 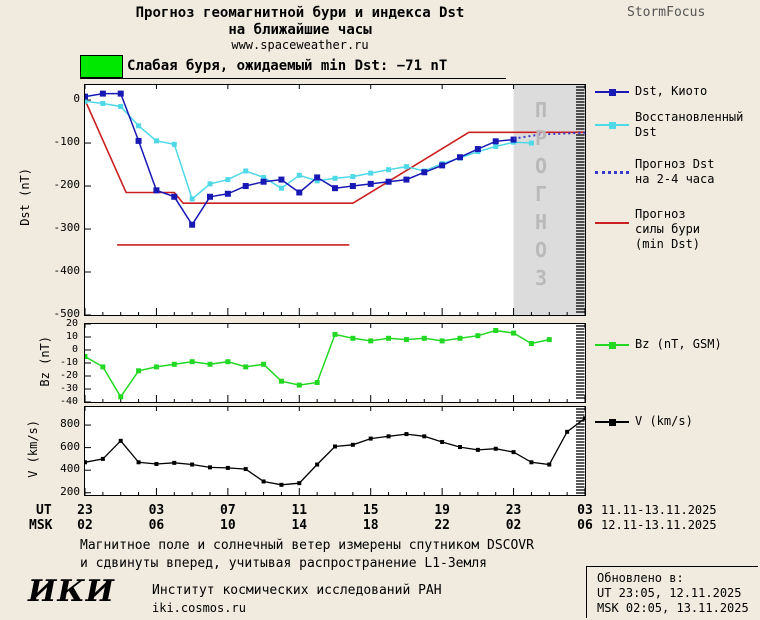 I want to click on legend-label-forecast-dst: Прогноз Dst на 2-4 часа, so click(x=675, y=171).